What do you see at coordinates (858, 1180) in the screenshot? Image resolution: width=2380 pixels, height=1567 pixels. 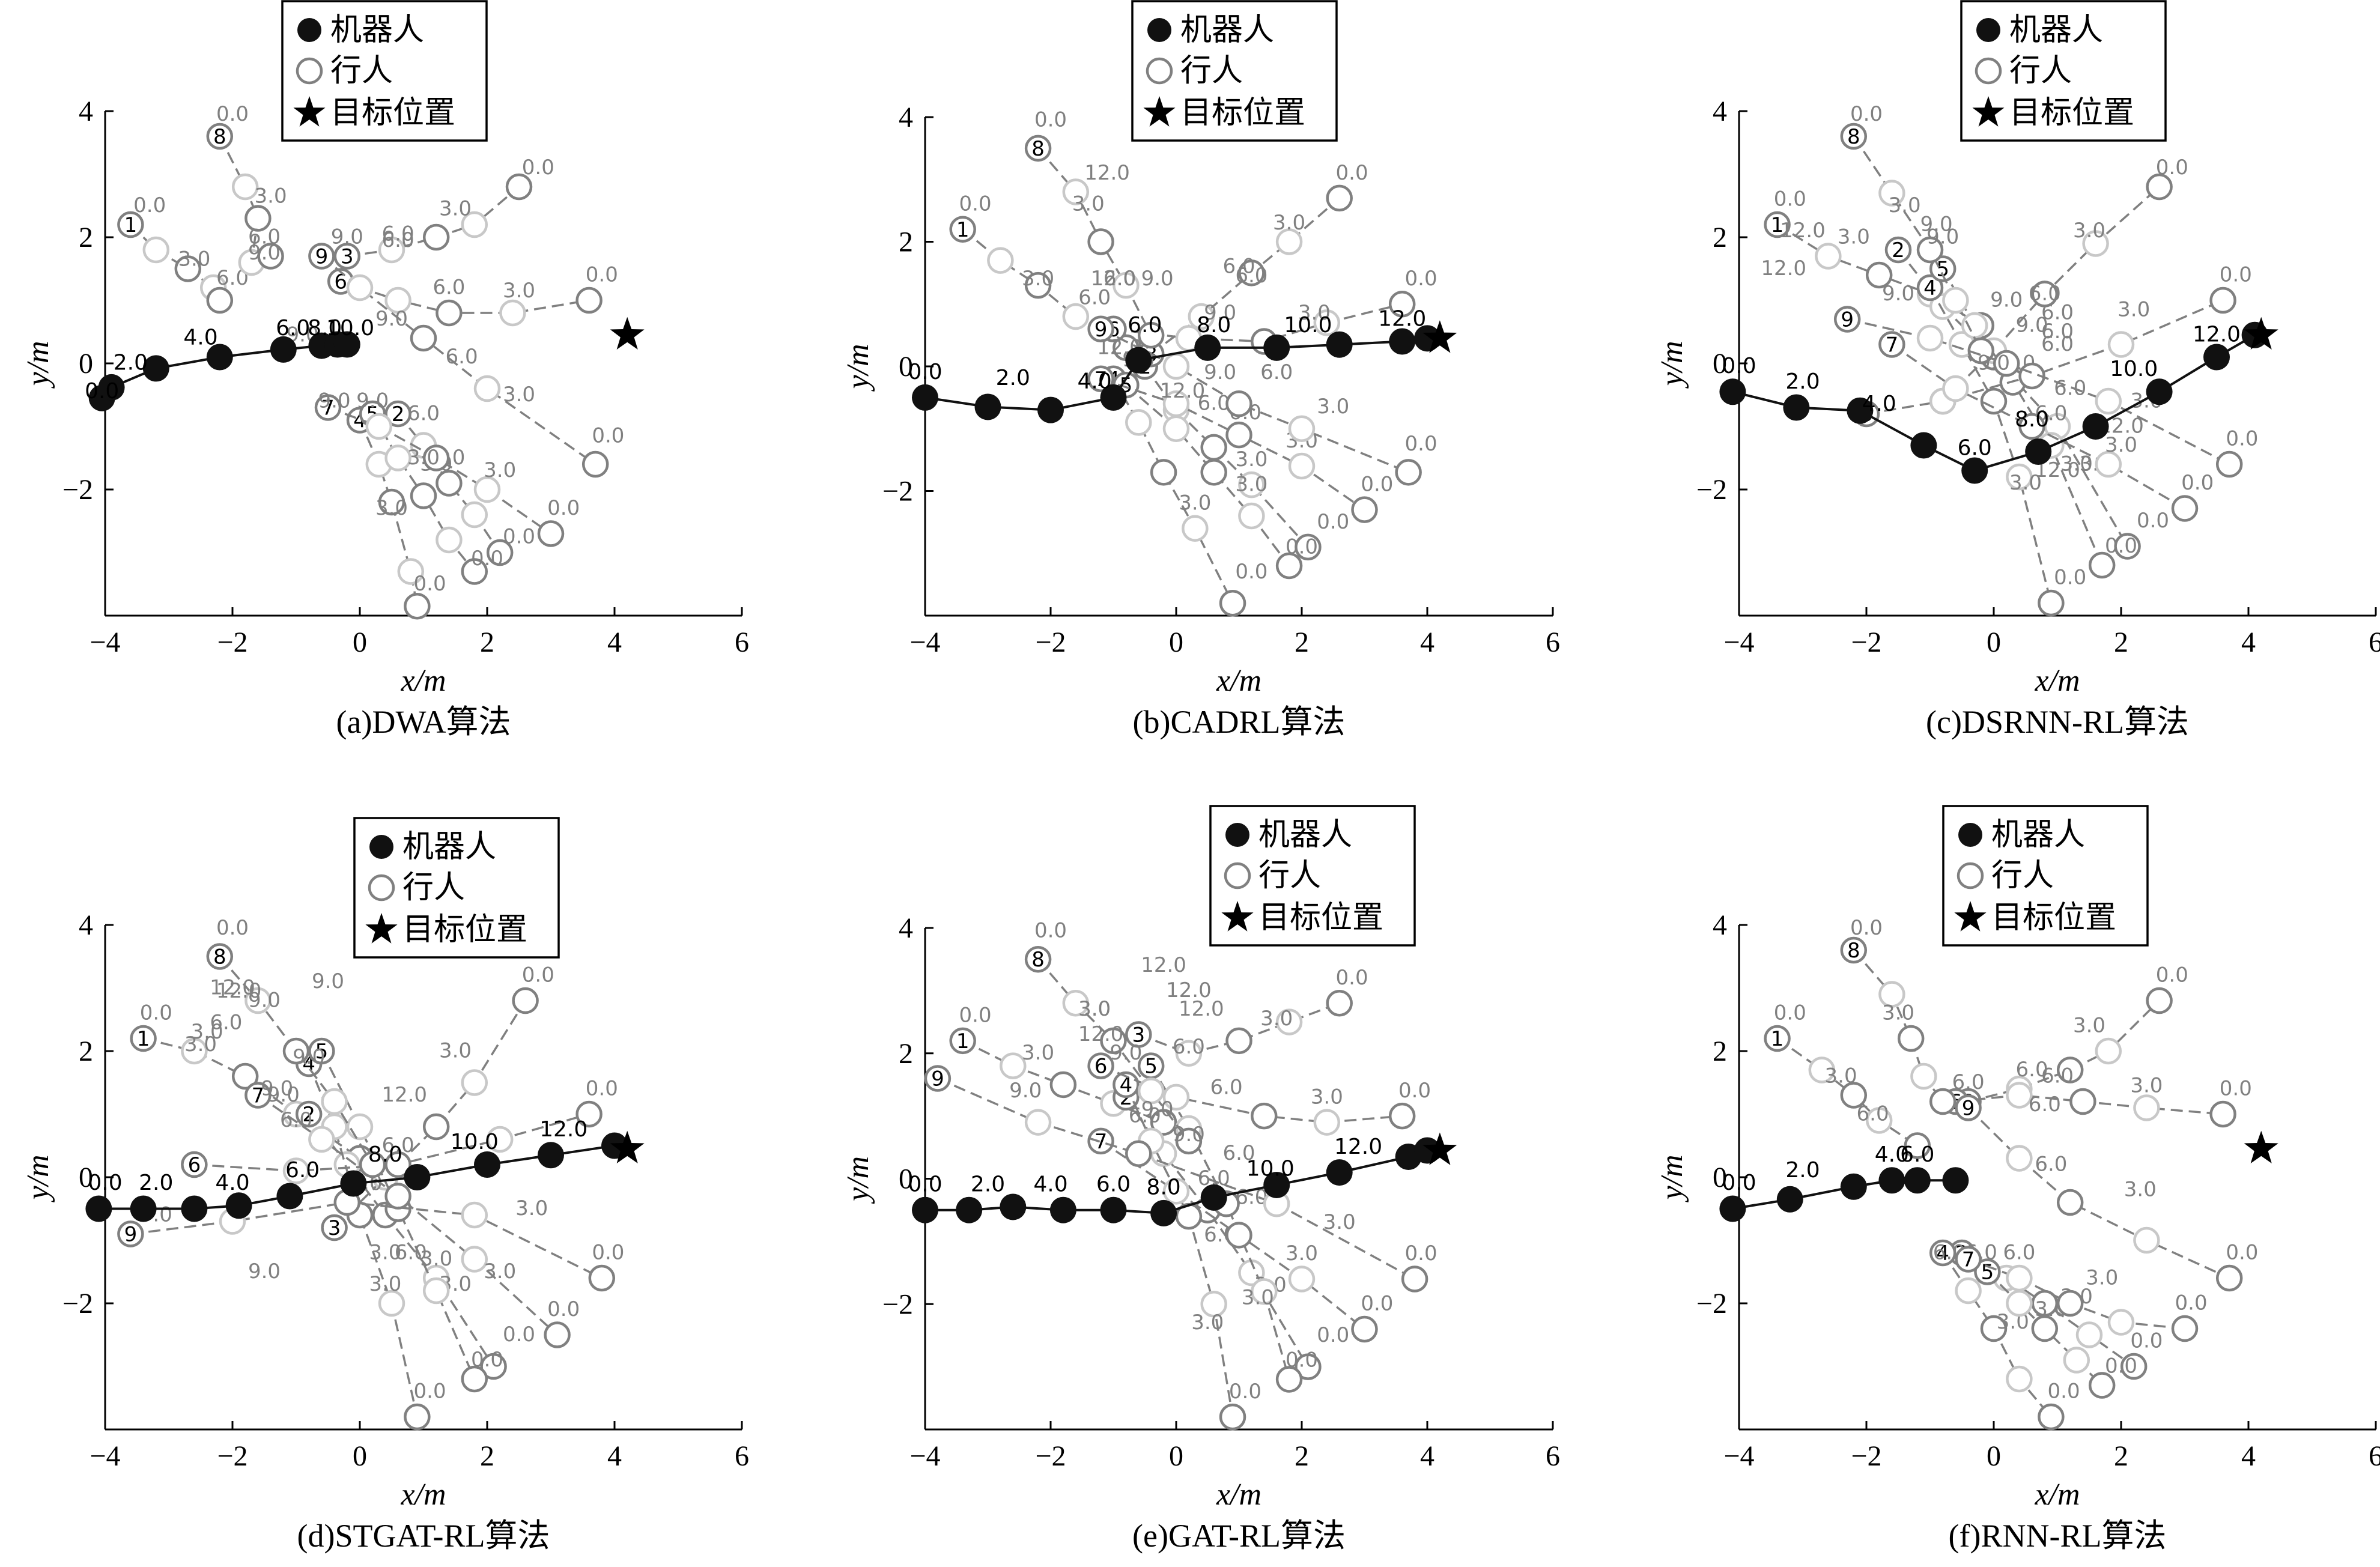 I see `y-axis-label: y/m` at bounding box center [858, 1180].